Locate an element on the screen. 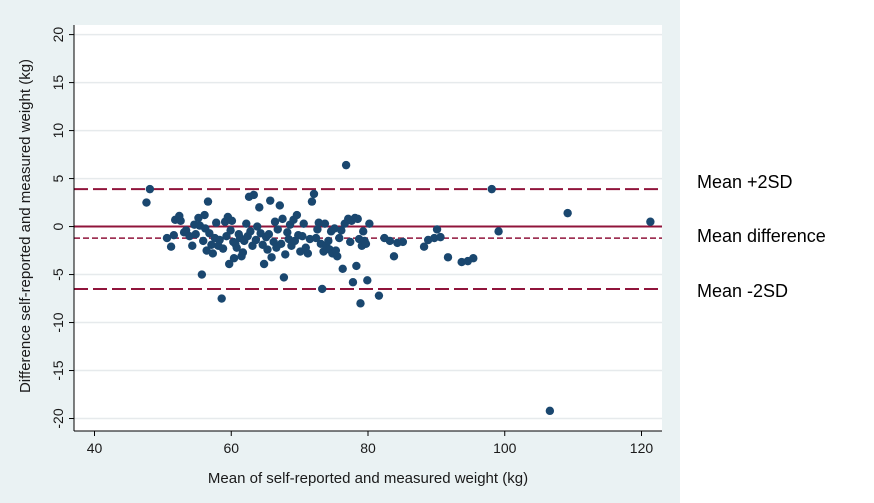 This screenshot has height=503, width=874. annotation-mean-difference: Mean difference is located at coordinates (761, 236).